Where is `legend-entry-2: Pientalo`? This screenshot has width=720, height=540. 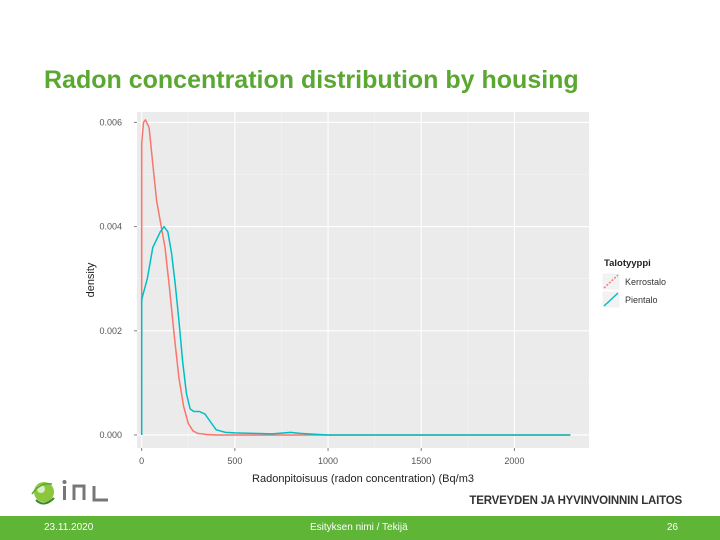 legend-entry-2: Pientalo is located at coordinates (641, 300).